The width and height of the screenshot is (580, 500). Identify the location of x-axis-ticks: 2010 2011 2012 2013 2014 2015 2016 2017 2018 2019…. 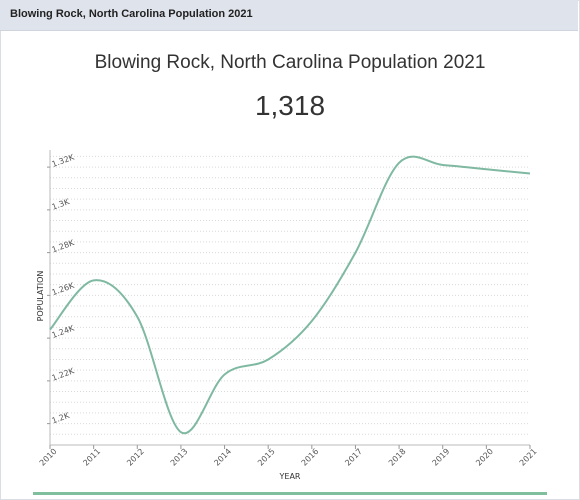
(288, 456).